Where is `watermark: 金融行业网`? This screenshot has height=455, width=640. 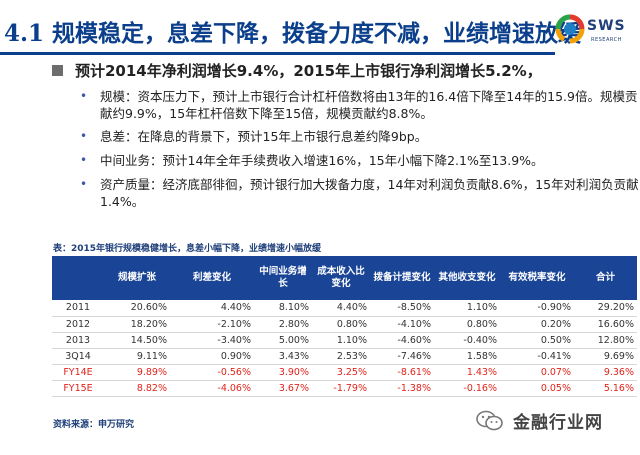 watermark: 金融行业网 is located at coordinates (539, 420).